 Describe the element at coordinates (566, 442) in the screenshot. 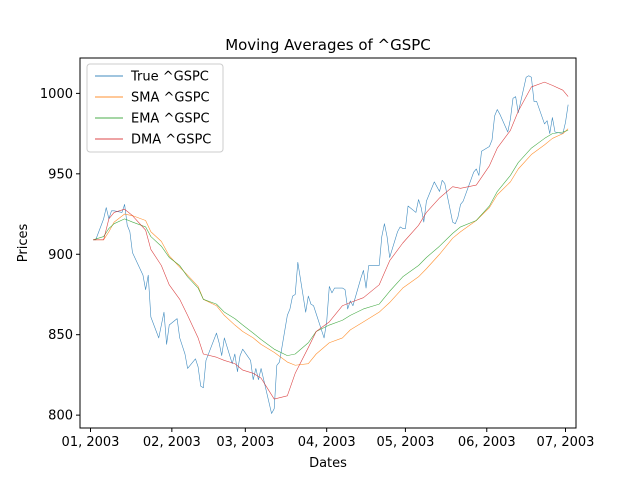

I see `x-tick-label: 07, 2003` at that location.